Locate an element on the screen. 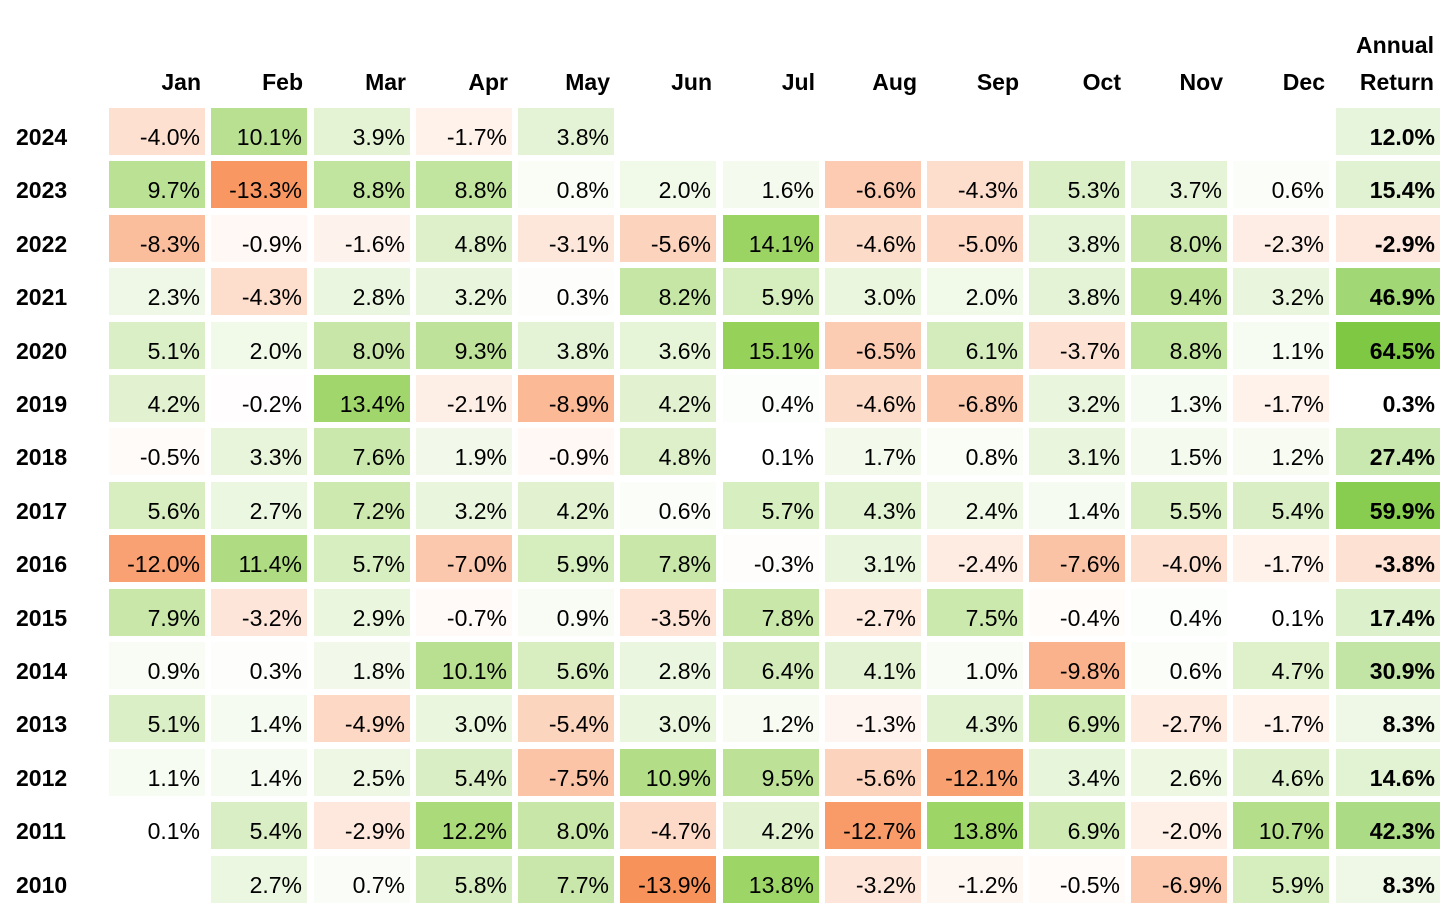 The width and height of the screenshot is (1456, 917). cell-2015-annual: 17.4% is located at coordinates (1388, 612).